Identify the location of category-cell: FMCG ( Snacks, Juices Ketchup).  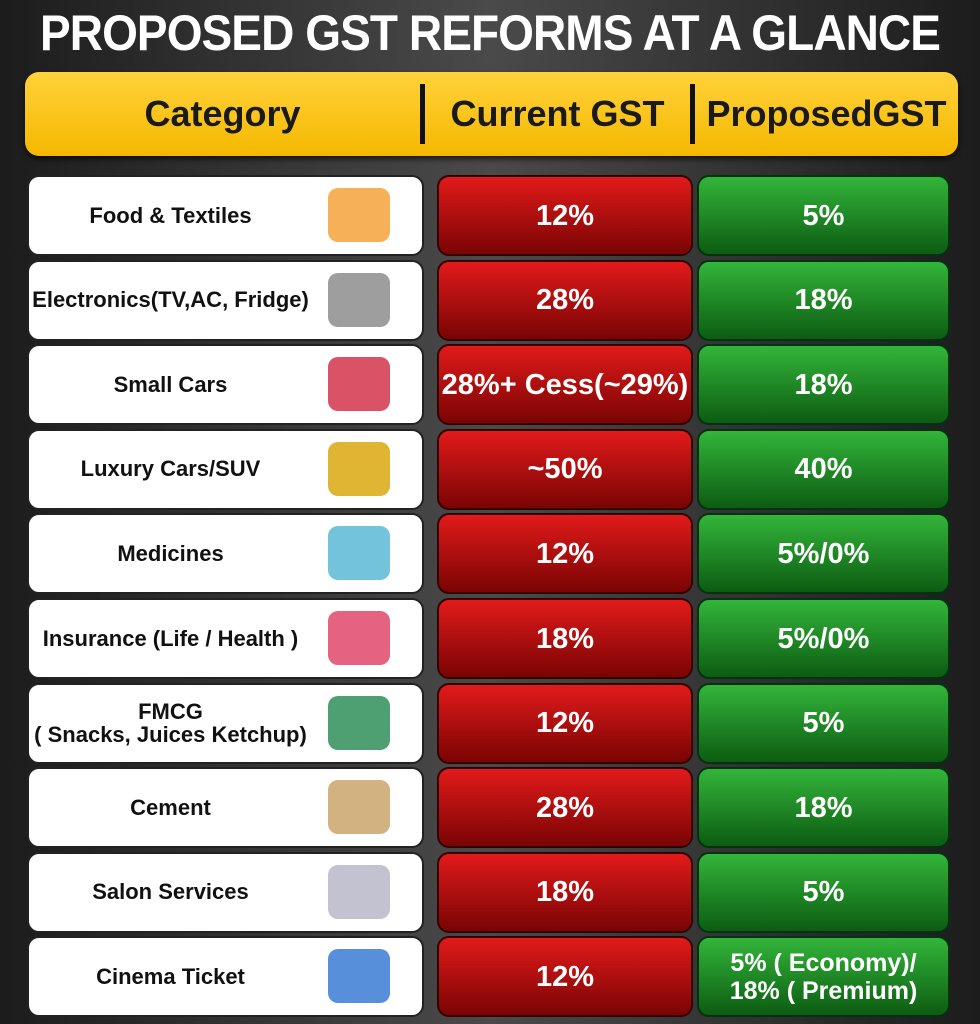
(225, 723).